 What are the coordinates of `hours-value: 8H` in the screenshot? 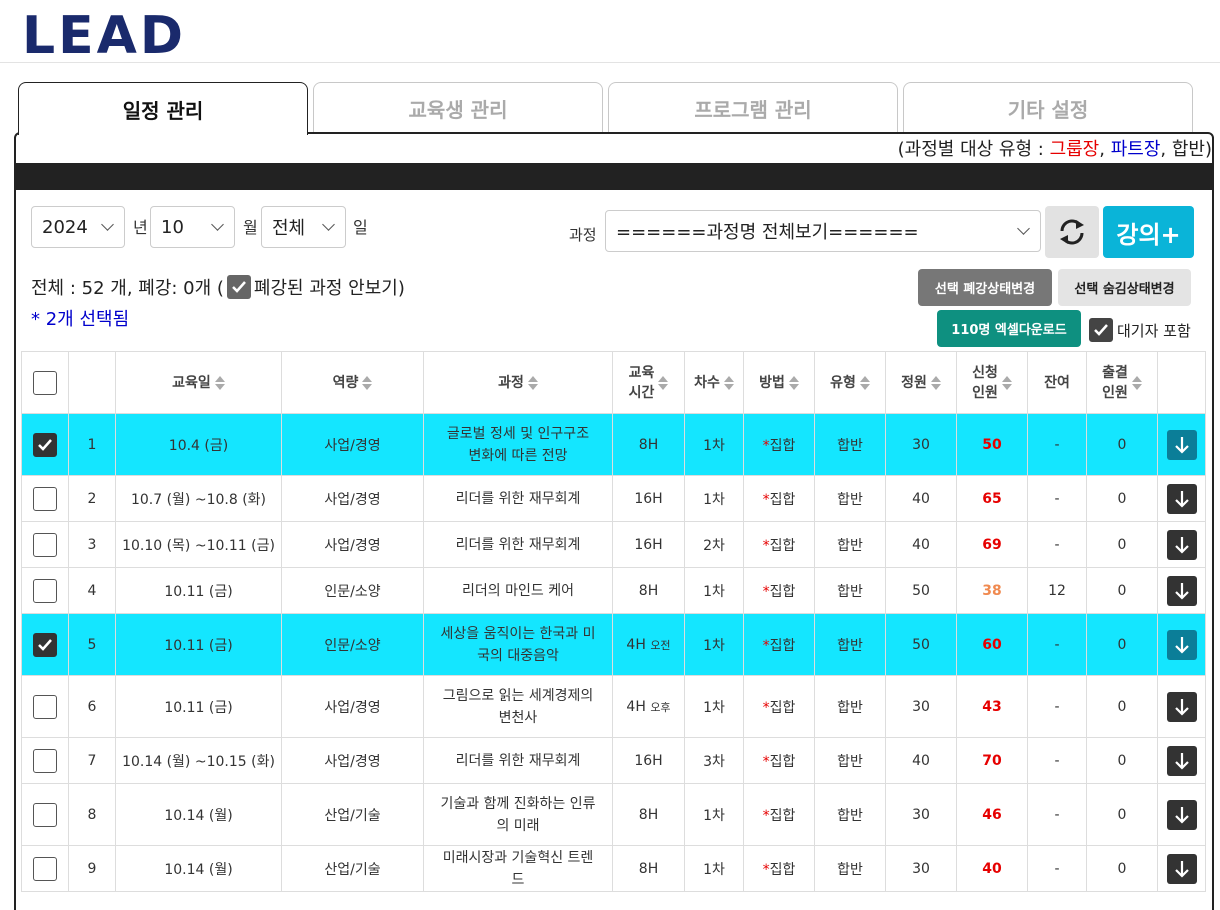 It's located at (648, 444).